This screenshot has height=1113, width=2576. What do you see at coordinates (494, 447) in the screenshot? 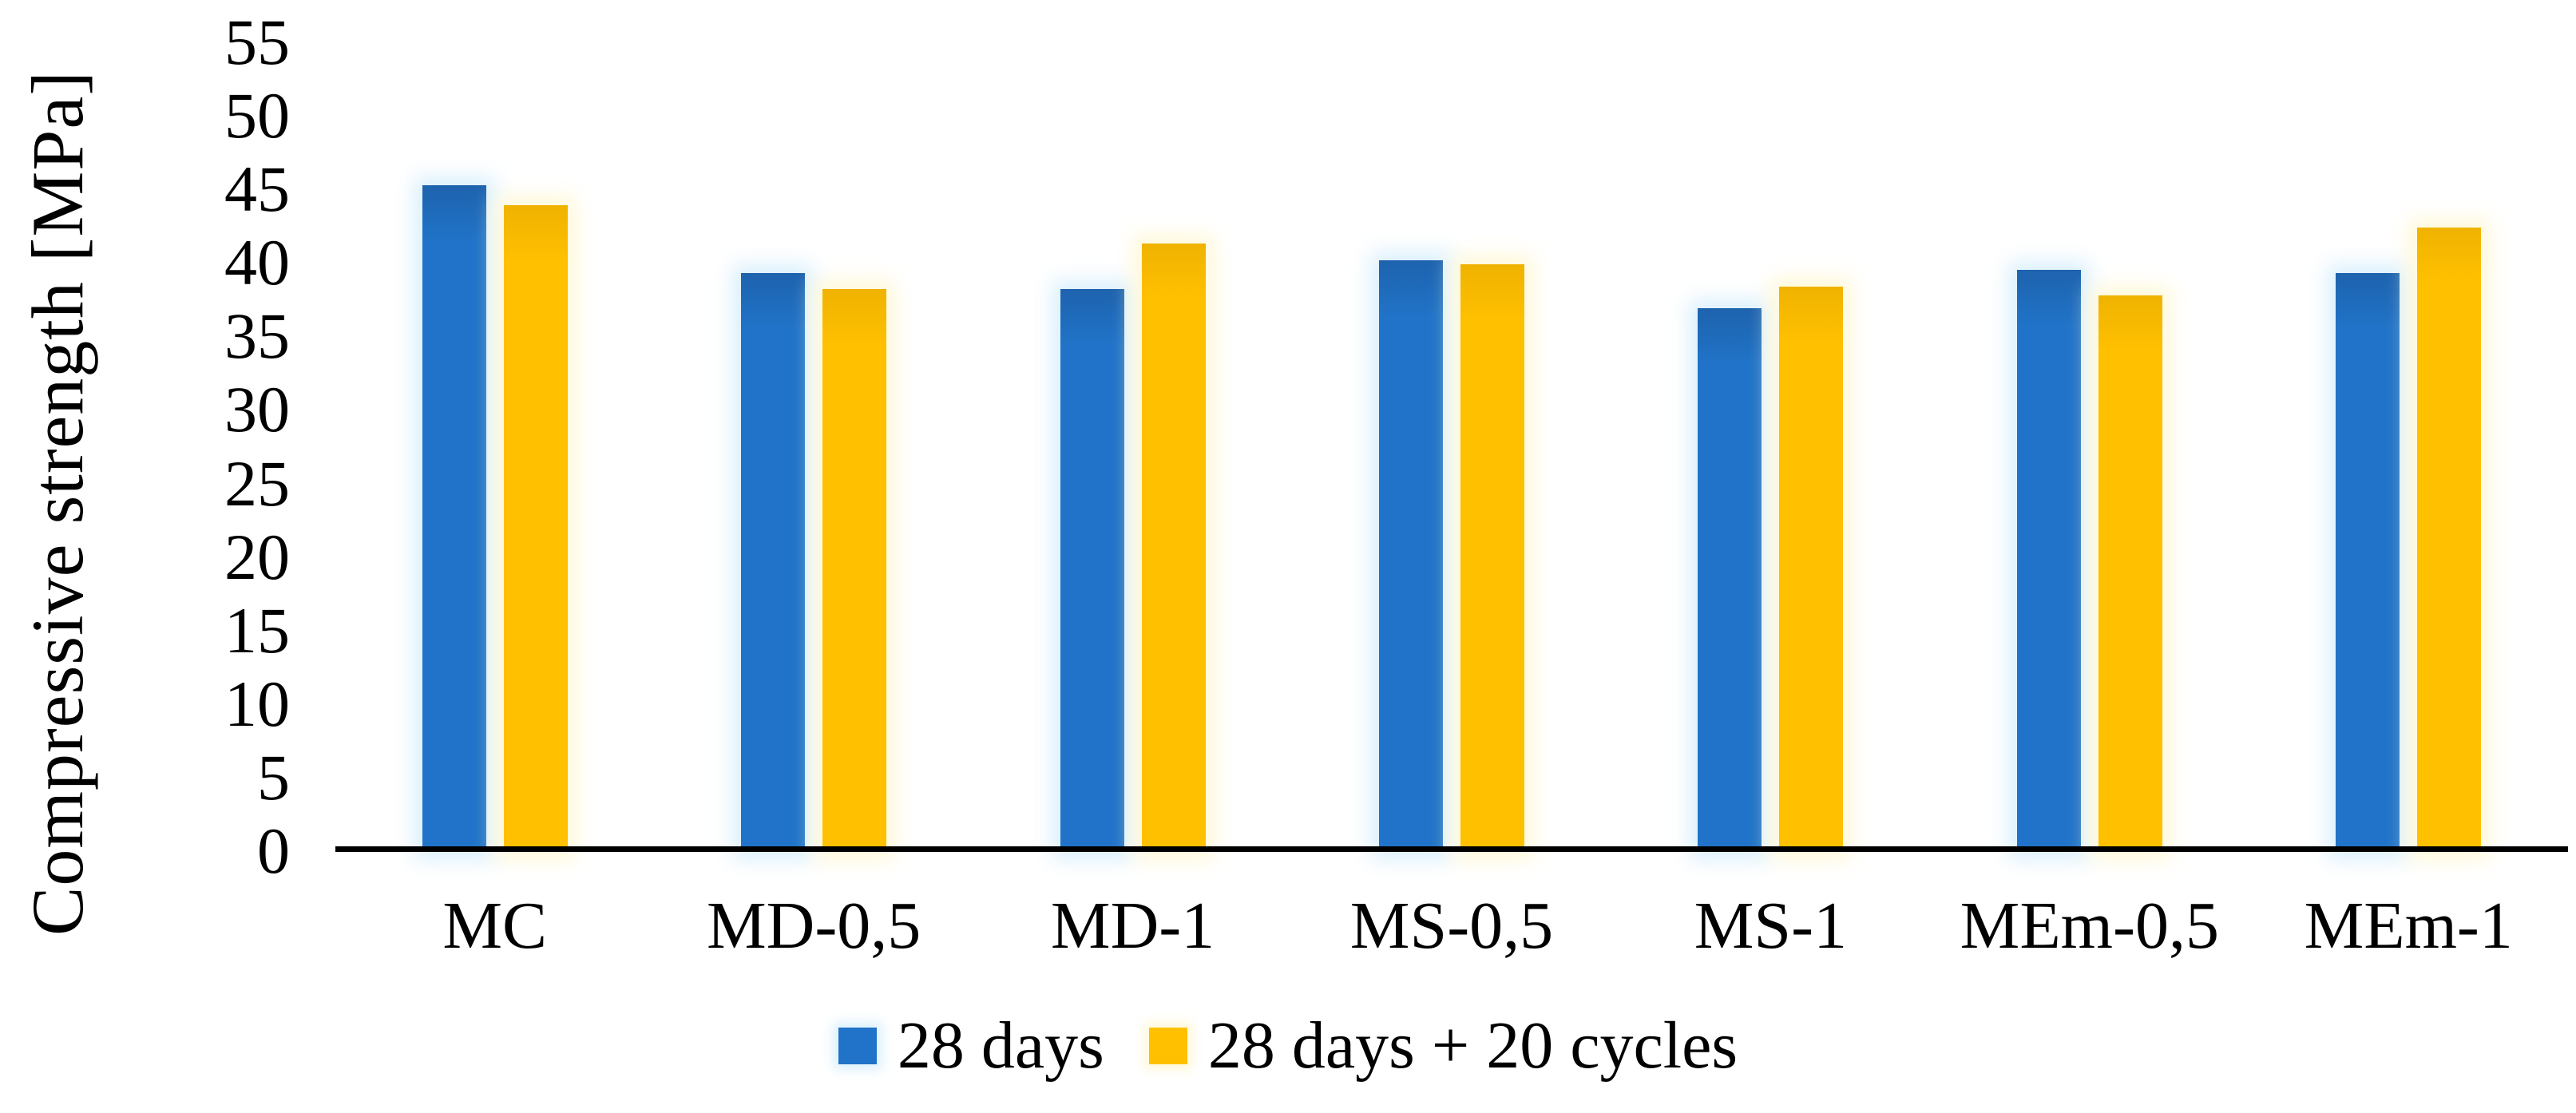
I see `bar-group-mc` at bounding box center [494, 447].